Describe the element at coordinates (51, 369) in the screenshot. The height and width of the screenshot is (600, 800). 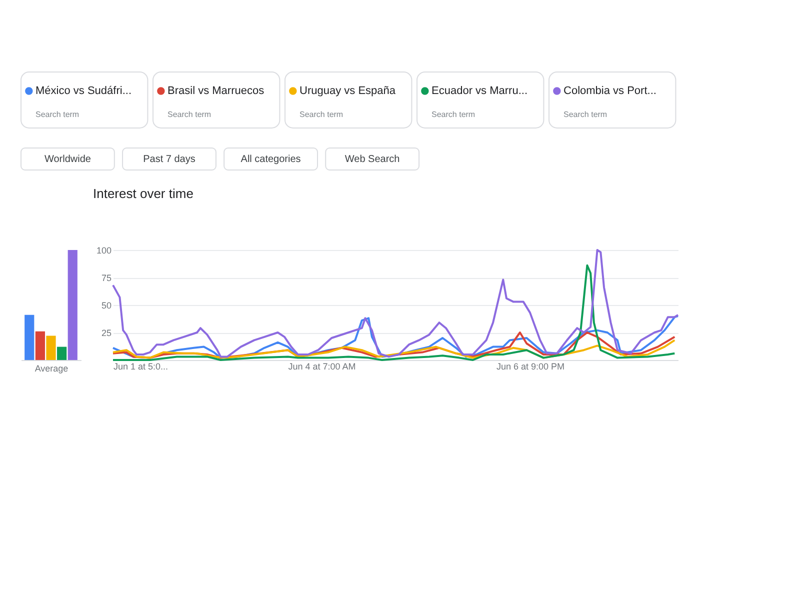
I see `x-axis-title: Average` at that location.